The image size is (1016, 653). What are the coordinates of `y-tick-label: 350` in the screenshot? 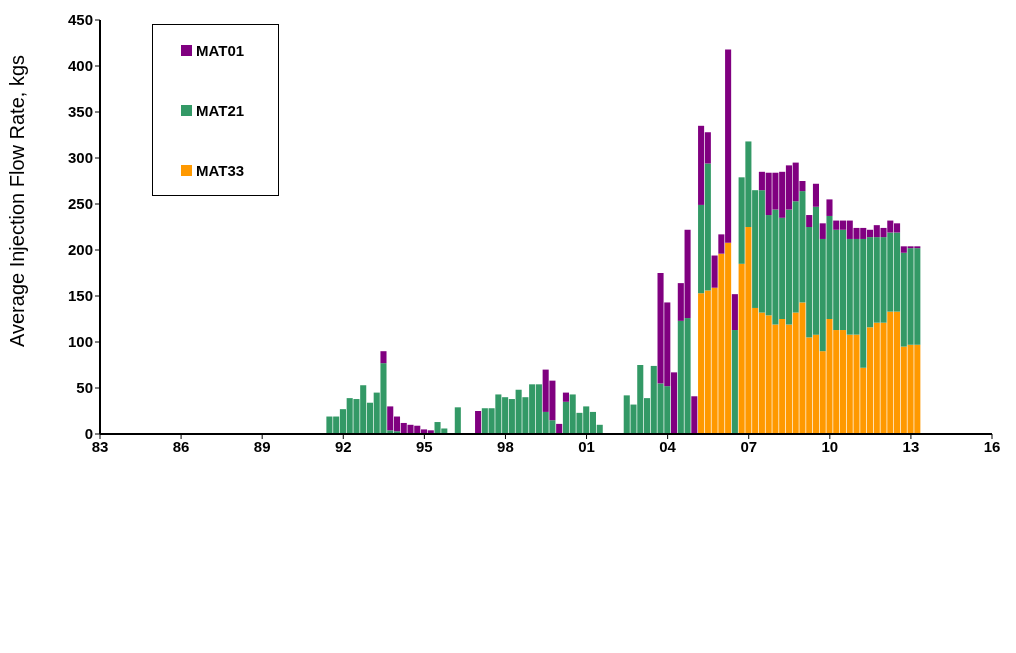 It's located at (80, 112).